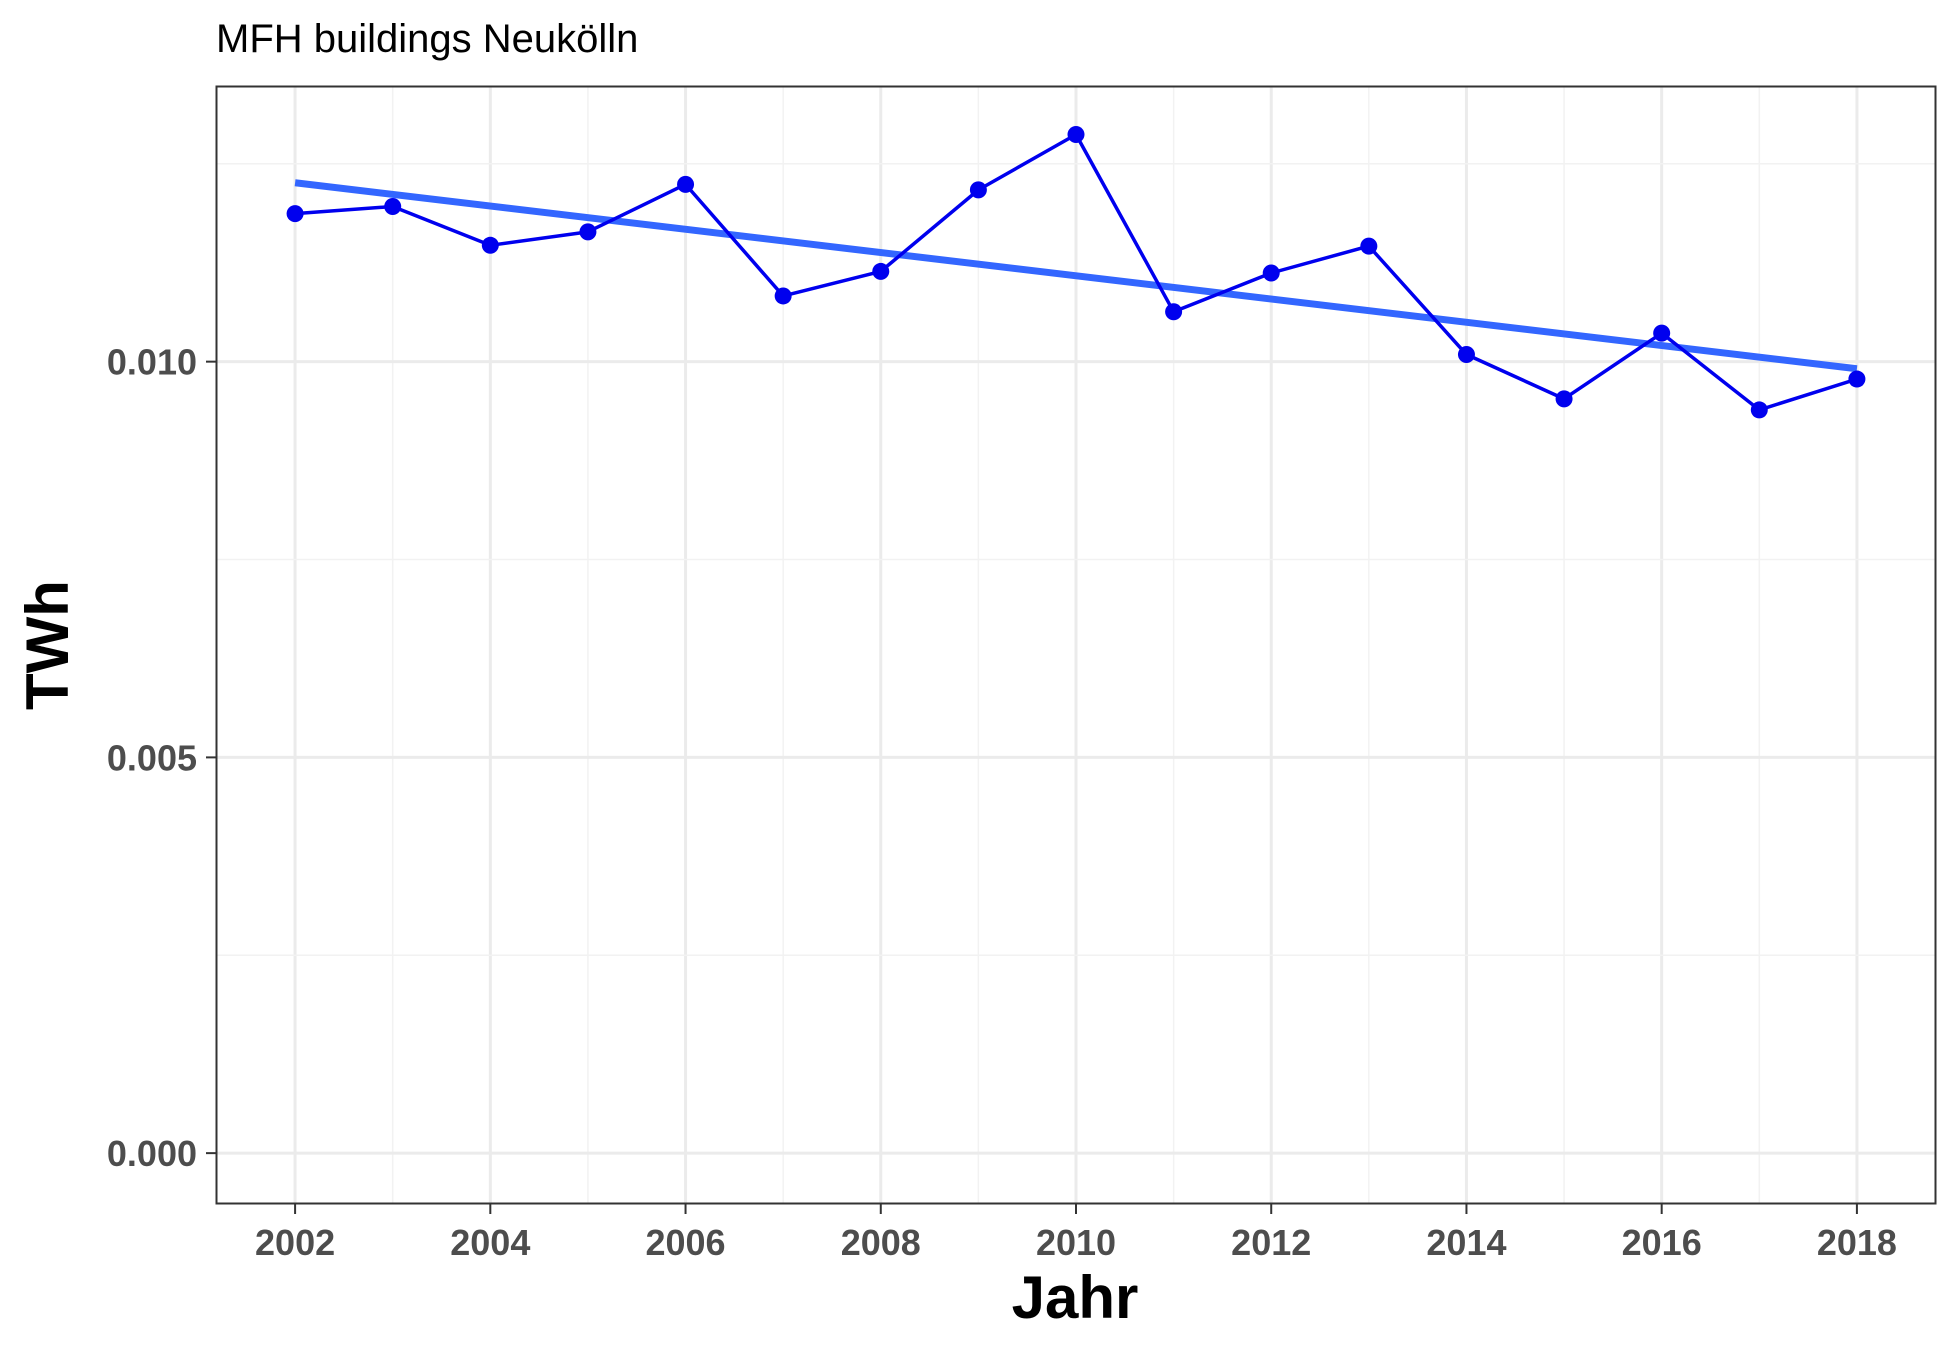  I want to click on trend-line-layer, so click(1076, 276).